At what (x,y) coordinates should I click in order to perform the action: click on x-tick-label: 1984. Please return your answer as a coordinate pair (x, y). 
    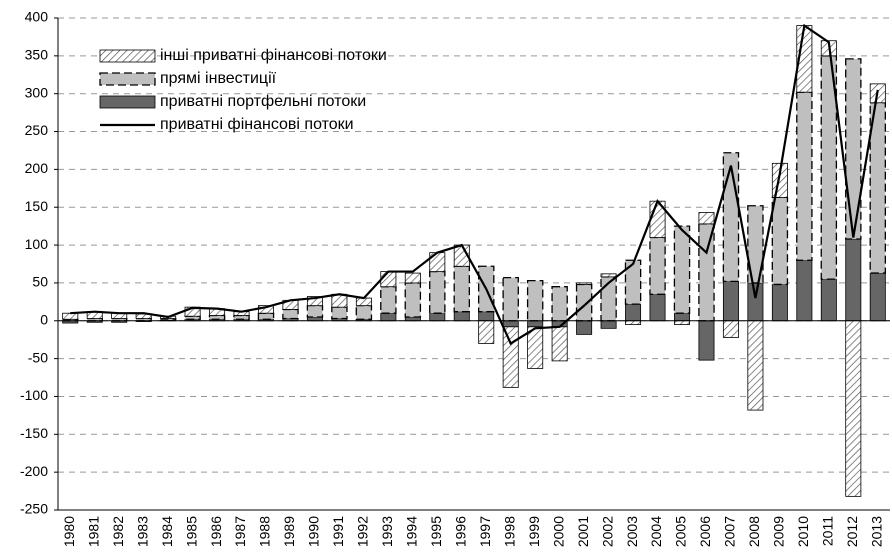
    Looking at the image, I should click on (167, 531).